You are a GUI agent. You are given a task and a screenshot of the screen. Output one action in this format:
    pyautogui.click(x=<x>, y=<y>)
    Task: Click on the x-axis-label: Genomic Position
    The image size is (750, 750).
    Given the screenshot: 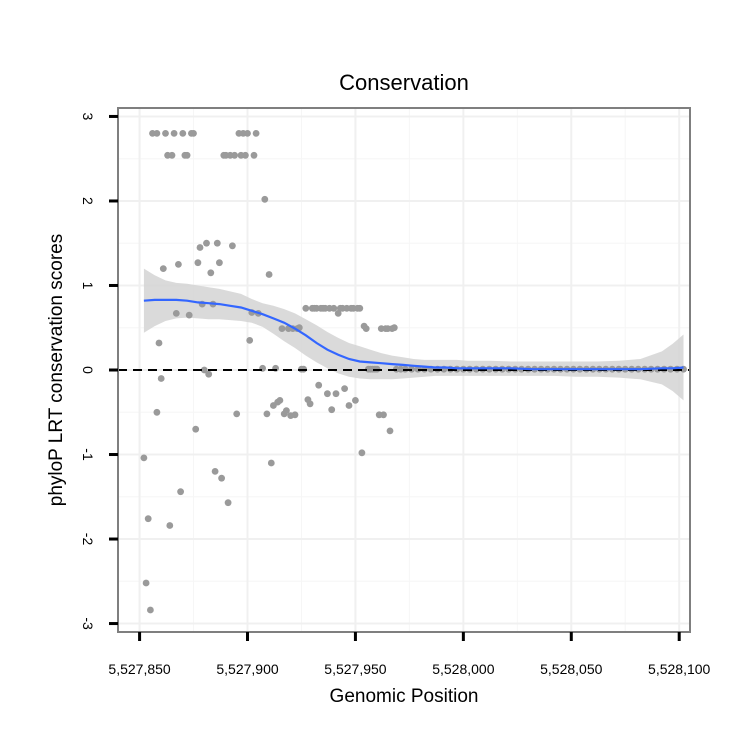 What is the action you would take?
    pyautogui.click(x=404, y=696)
    